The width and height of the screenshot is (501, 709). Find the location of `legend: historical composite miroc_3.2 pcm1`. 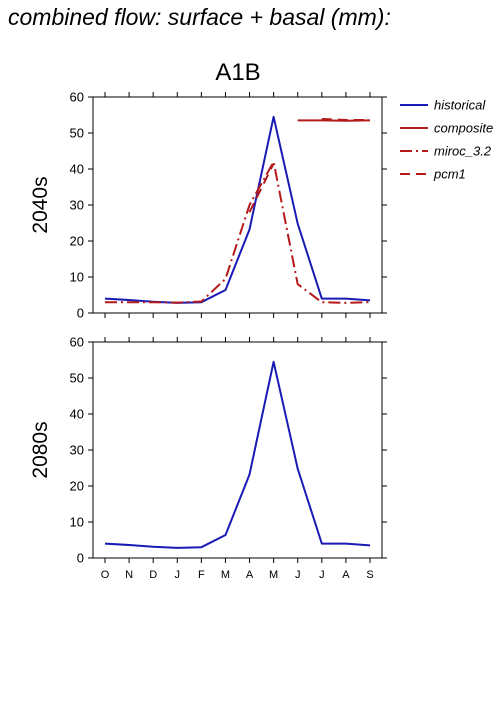

legend: historical composite miroc_3.2 pcm1 is located at coordinates (446, 140).